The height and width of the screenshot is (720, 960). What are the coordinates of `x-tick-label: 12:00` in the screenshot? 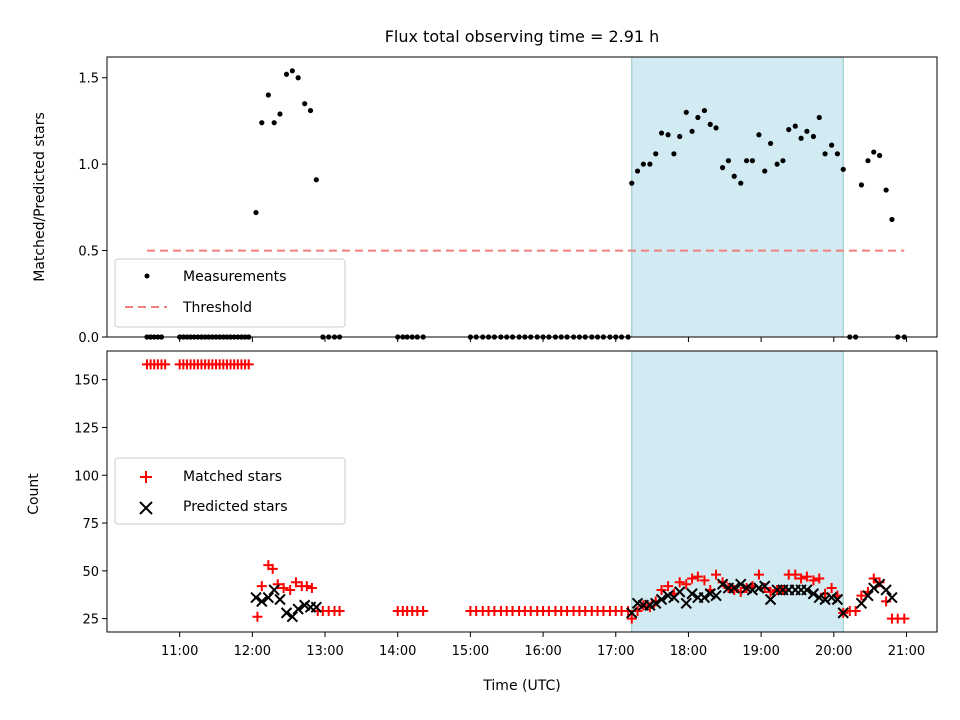 It's located at (252, 651).